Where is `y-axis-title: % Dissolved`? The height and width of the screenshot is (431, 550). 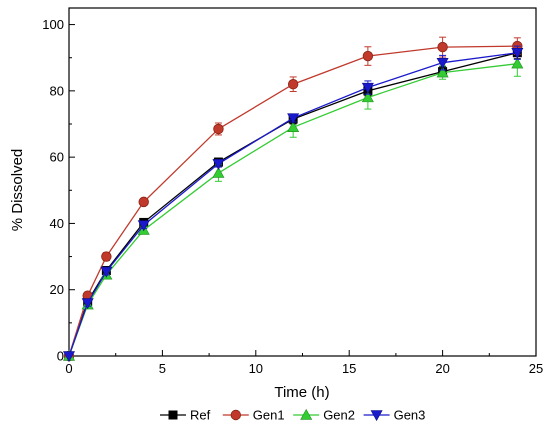 y-axis-title: % Dissolved is located at coordinates (17, 190).